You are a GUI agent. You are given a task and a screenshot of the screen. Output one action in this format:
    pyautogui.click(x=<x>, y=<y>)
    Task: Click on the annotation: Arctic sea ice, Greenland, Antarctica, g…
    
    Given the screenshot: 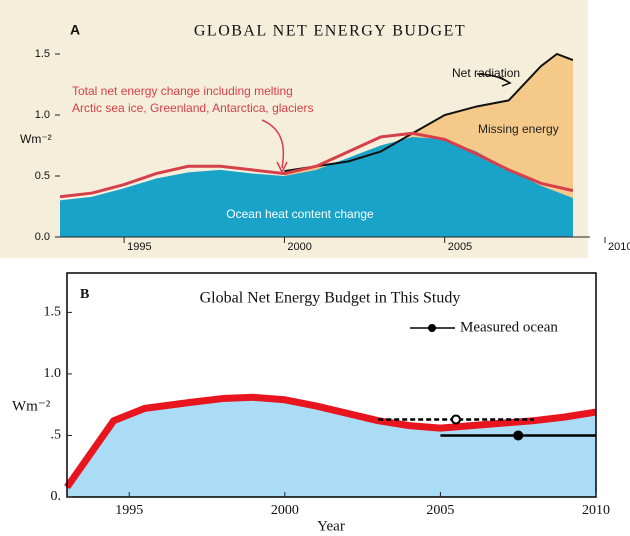 What is the action you would take?
    pyautogui.click(x=192, y=108)
    